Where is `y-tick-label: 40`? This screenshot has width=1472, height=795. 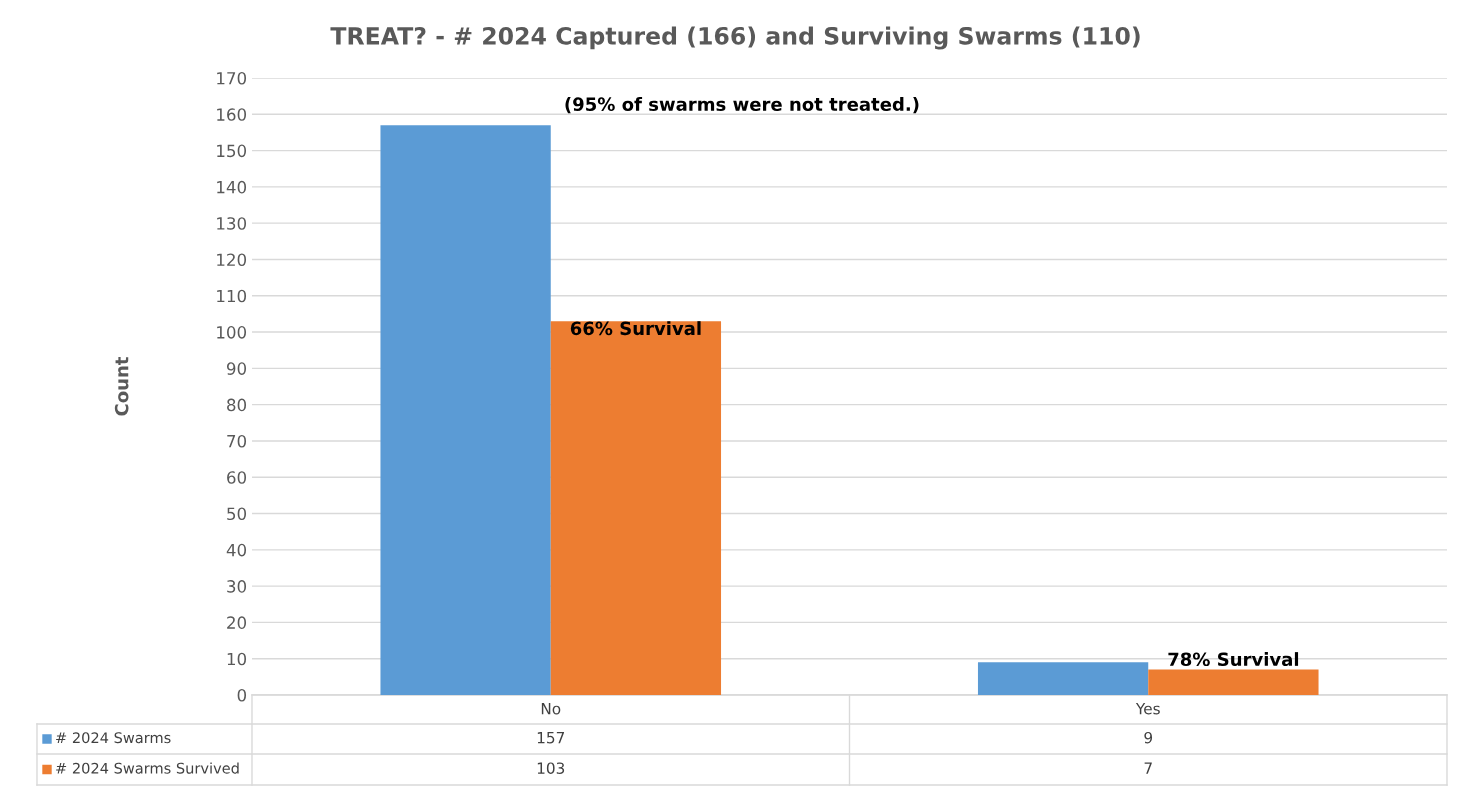
y-tick-label: 40 is located at coordinates (236, 550).